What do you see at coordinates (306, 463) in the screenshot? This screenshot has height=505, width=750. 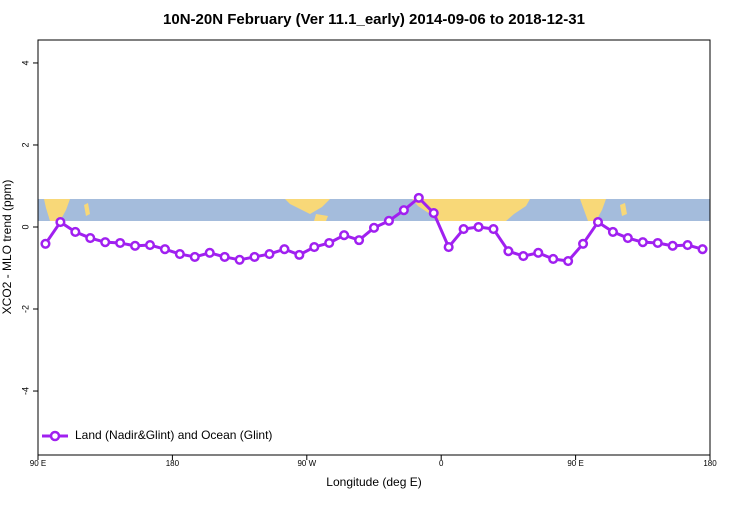 I see `x-tick-label: 90 W` at bounding box center [306, 463].